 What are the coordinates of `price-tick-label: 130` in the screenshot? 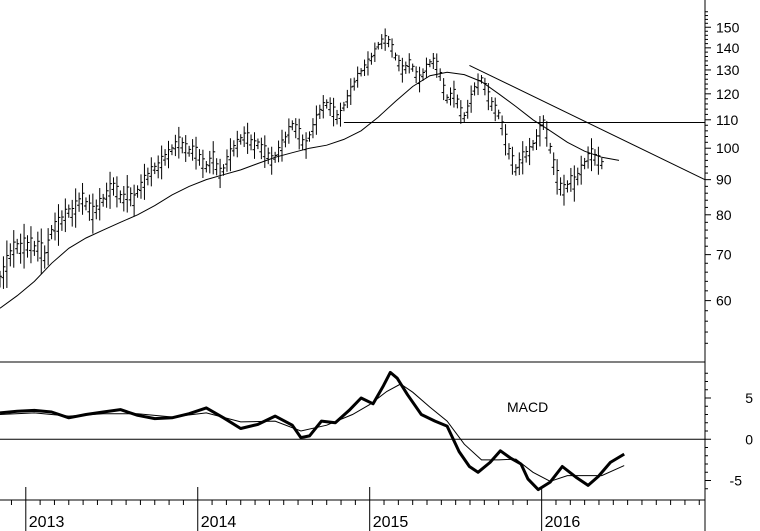 It's located at (728, 70).